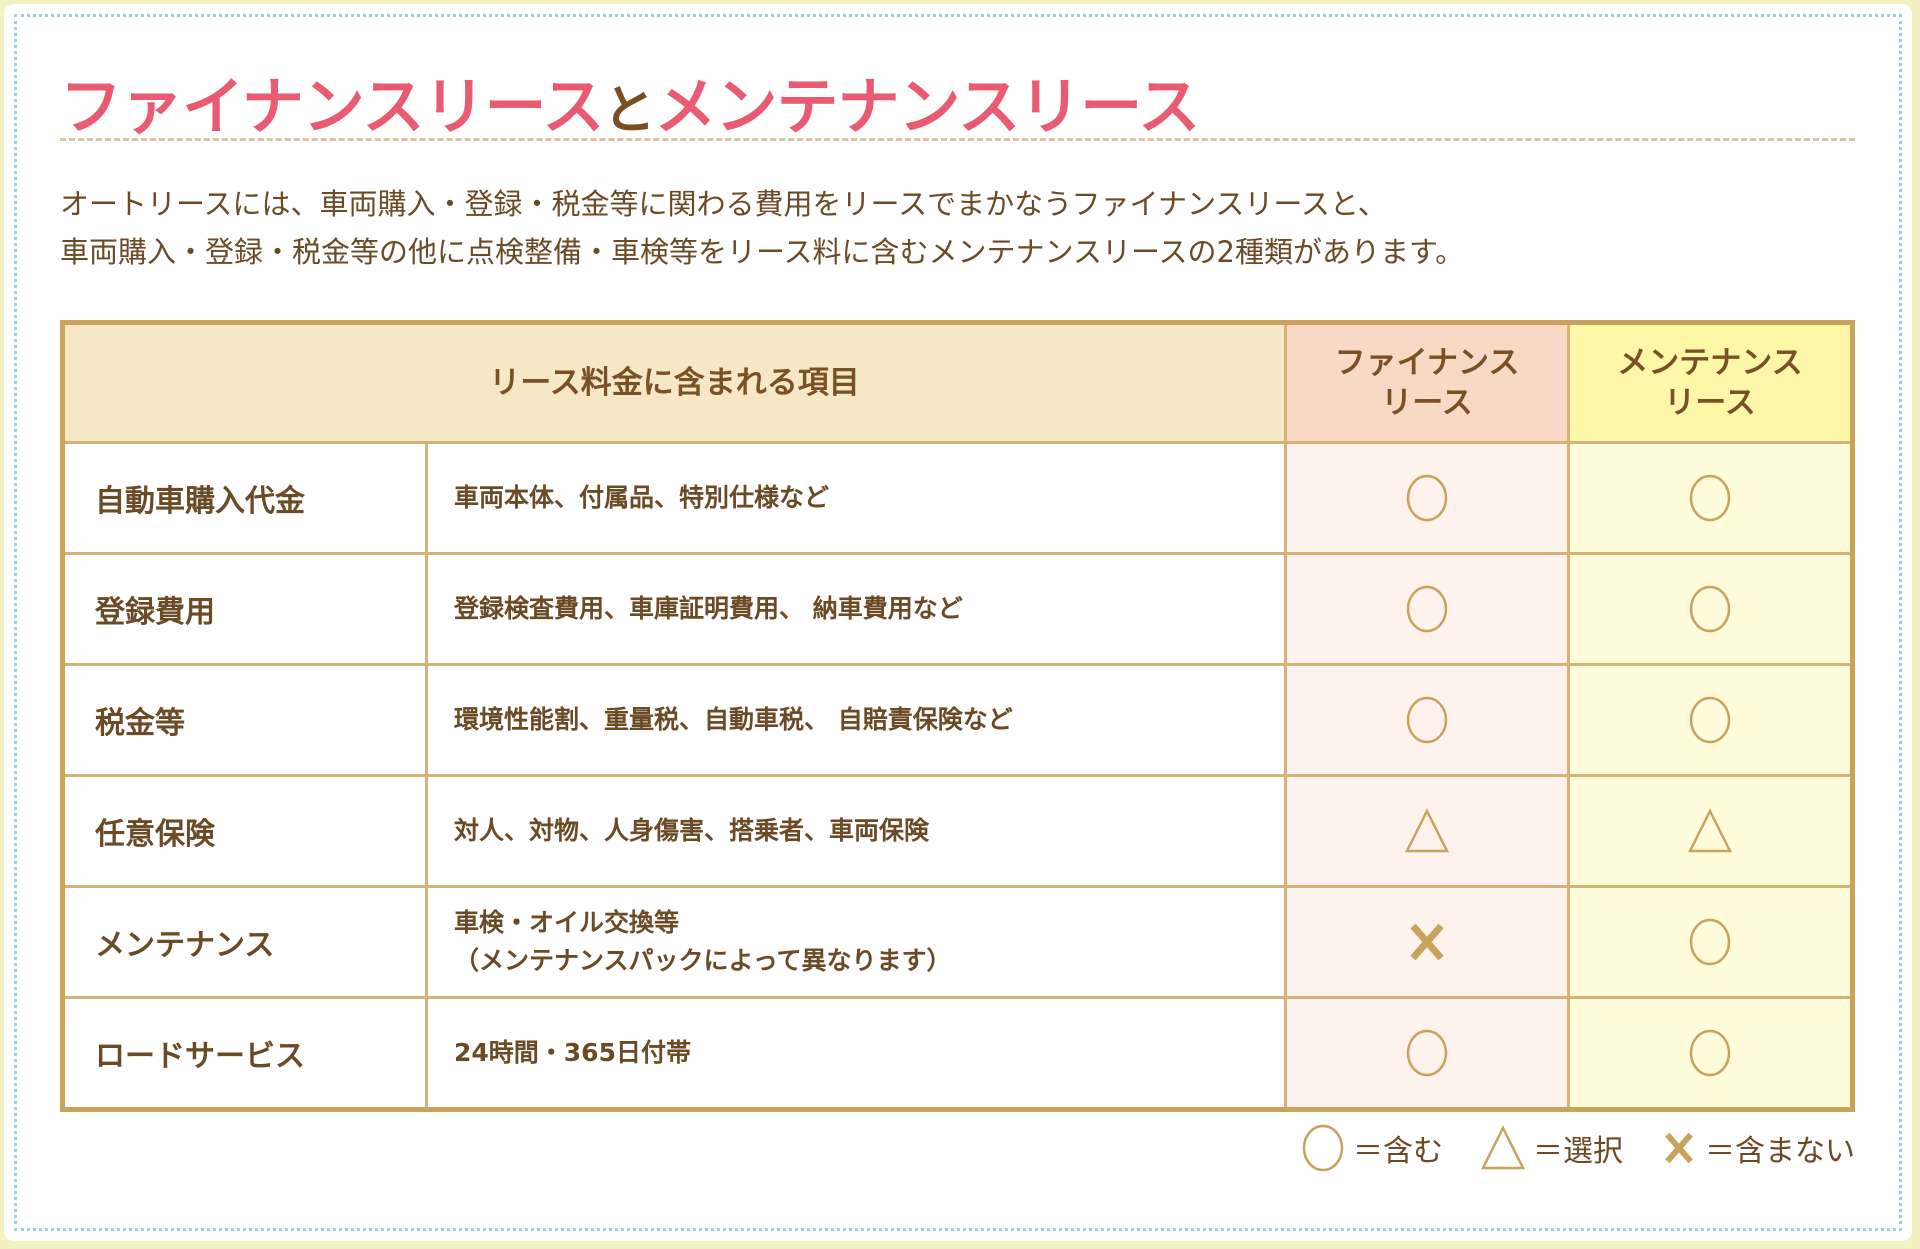 This screenshot has height=1249, width=1920. What do you see at coordinates (1427, 382) in the screenshot?
I see `header-finance: ファイナンス リース` at bounding box center [1427, 382].